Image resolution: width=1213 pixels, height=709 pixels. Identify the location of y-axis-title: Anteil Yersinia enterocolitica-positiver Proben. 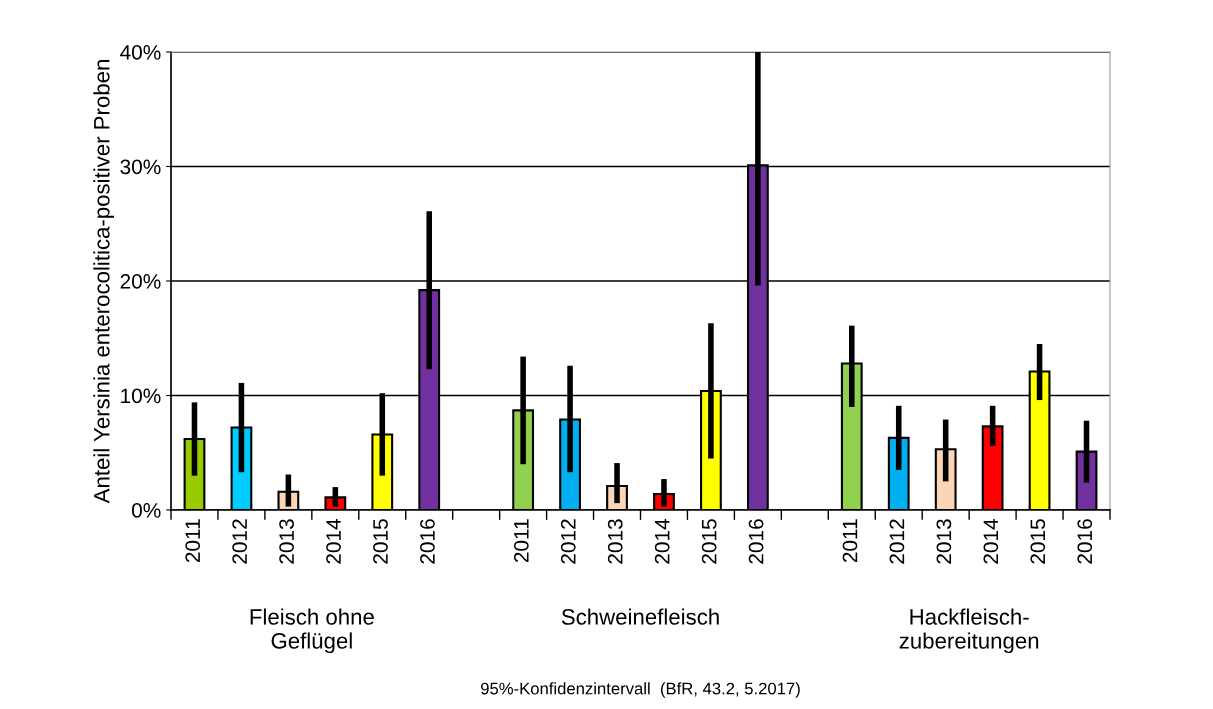
(104, 282).